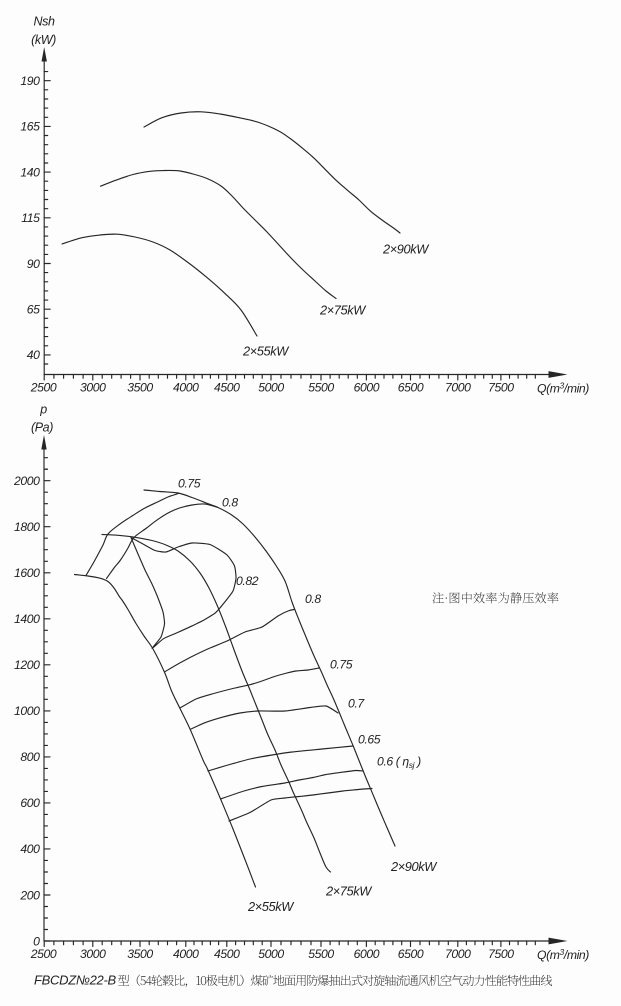 This screenshot has height=1006, width=621. What do you see at coordinates (43, 22) in the screenshot?
I see `svg-text: Nsh` at bounding box center [43, 22].